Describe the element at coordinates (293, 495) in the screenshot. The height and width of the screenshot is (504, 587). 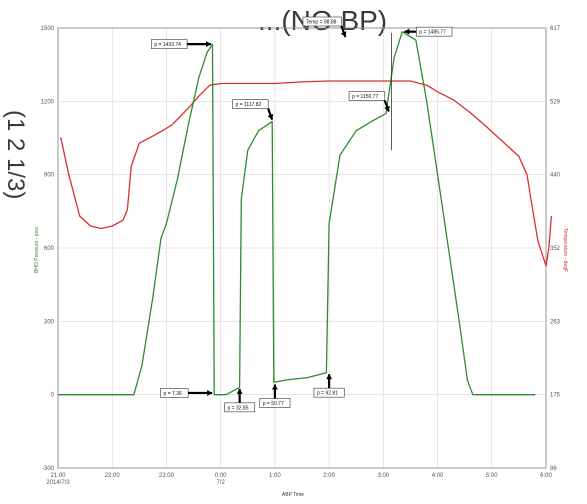
I see `x-axis-title: ABP Time` at that location.